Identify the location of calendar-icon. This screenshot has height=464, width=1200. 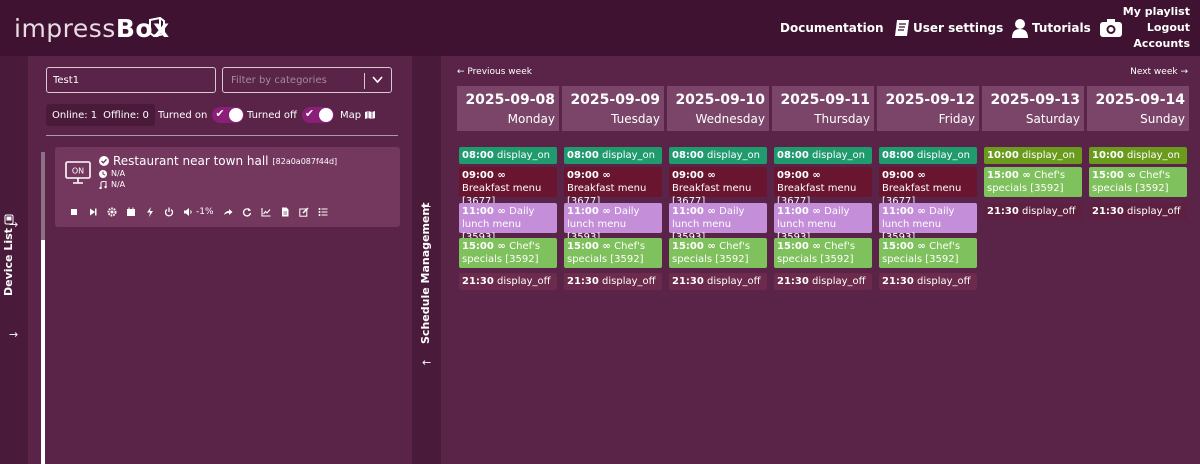
(131, 212).